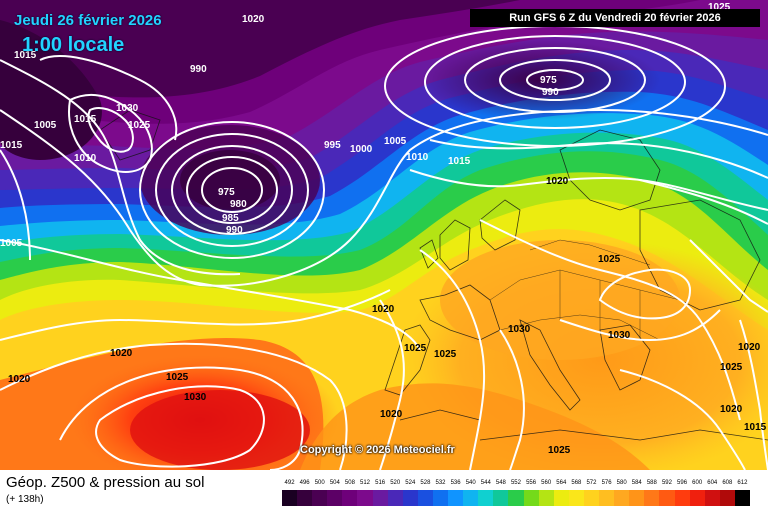 The height and width of the screenshot is (512, 768). What do you see at coordinates (319, 483) in the screenshot?
I see `legend-label: 500` at bounding box center [319, 483].